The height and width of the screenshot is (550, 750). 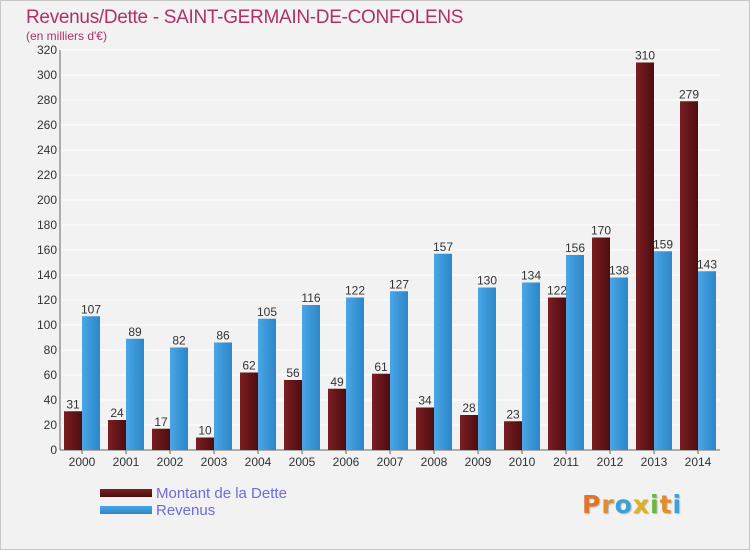 What do you see at coordinates (610, 462) in the screenshot?
I see `x-tick-label: 2012` at bounding box center [610, 462].